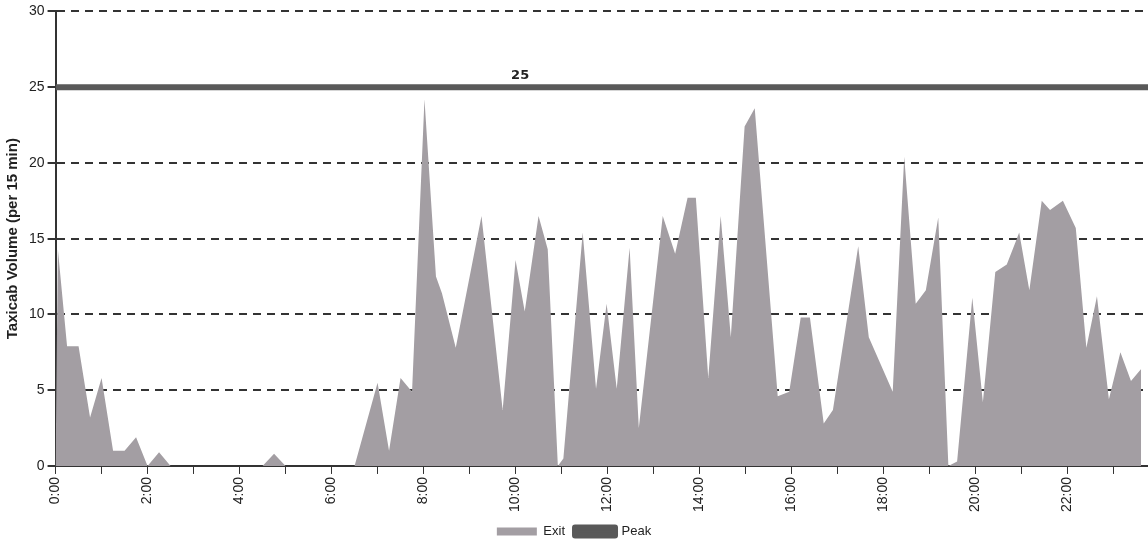 Image resolution: width=1148 pixels, height=548 pixels. What do you see at coordinates (36, 86) in the screenshot?
I see `y-tick-label: 25` at bounding box center [36, 86].